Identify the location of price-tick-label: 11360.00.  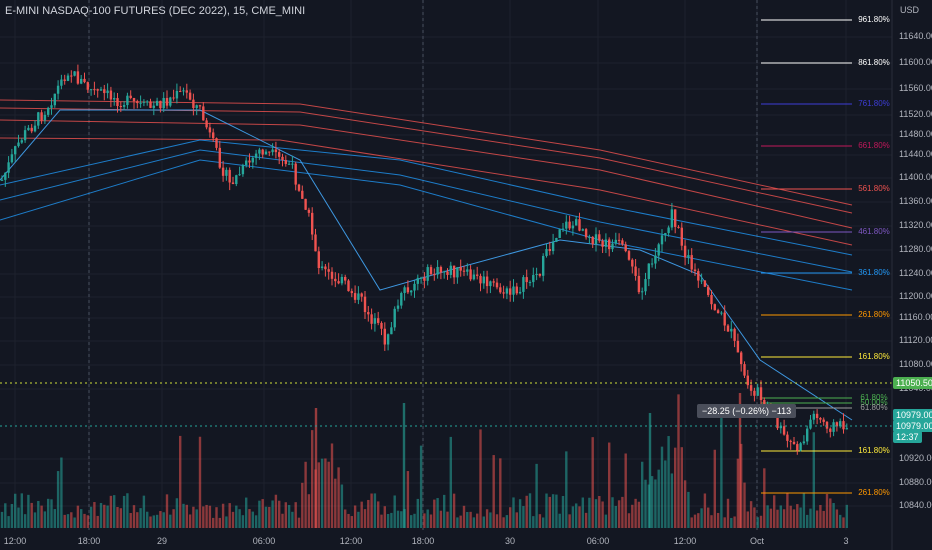
(915, 201).